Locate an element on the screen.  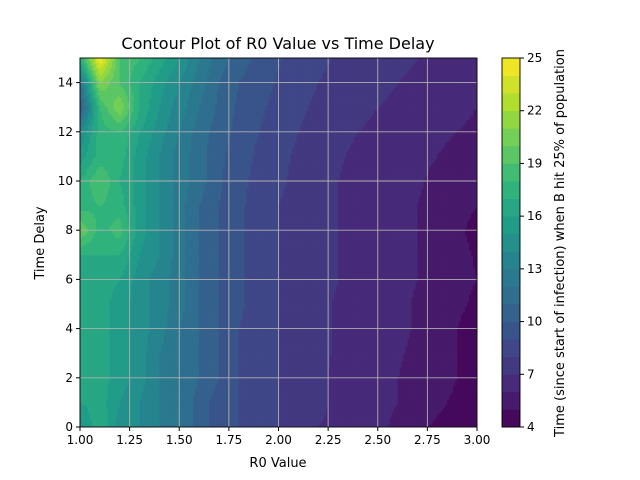
chart-title: Contour Plot of R0 Value vs Time Delay is located at coordinates (277, 43).